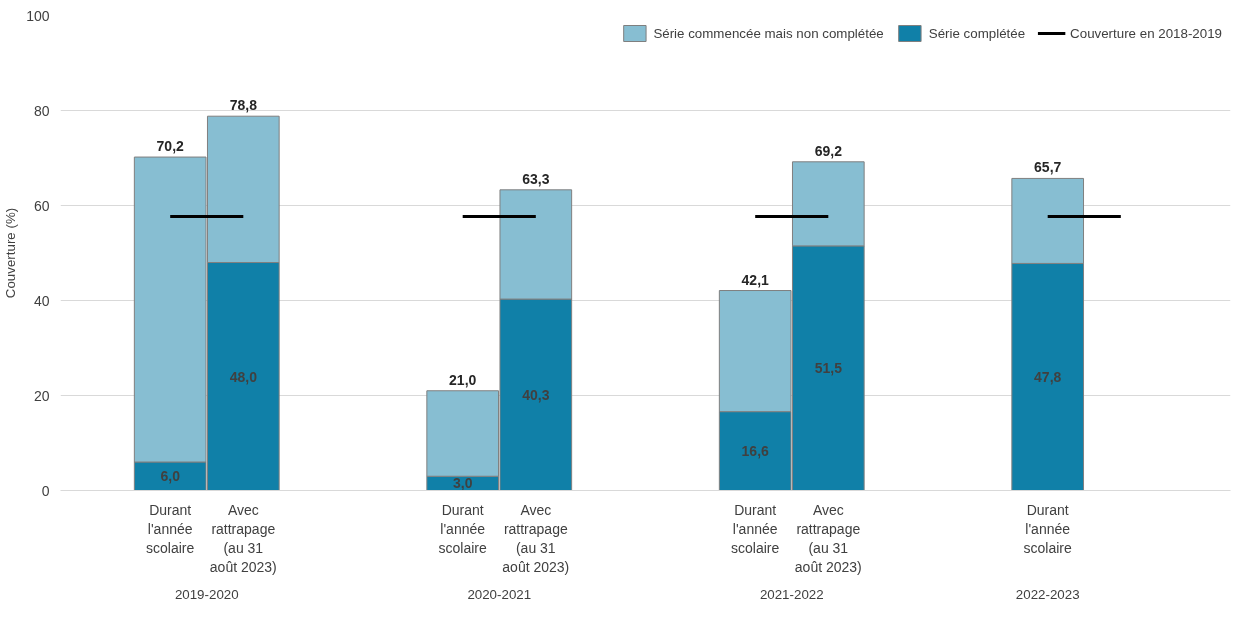 The height and width of the screenshot is (619, 1244). I want to click on total-label: 42,1, so click(755, 279).